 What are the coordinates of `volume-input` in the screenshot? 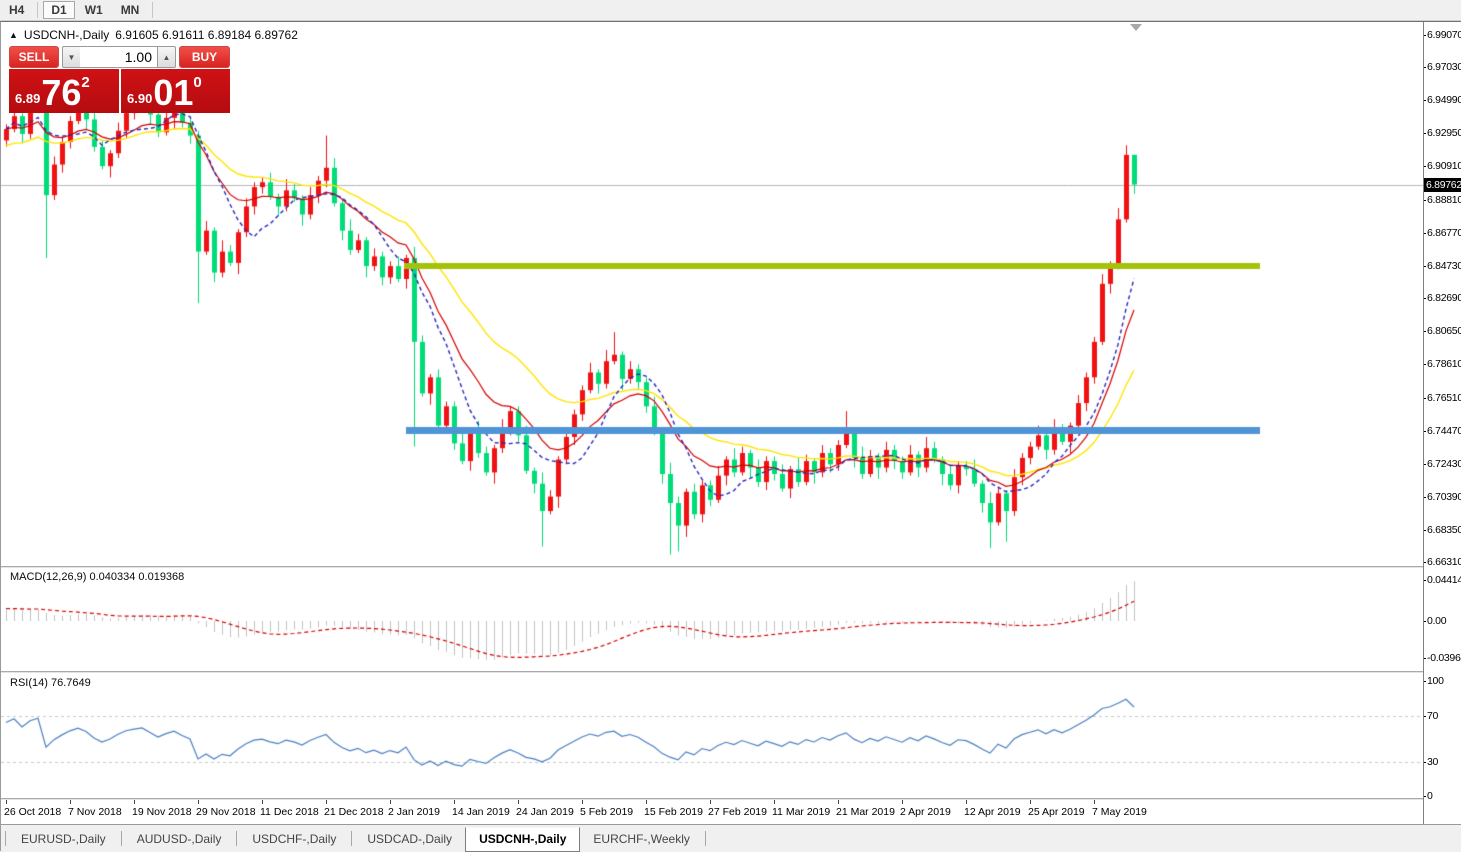 It's located at (119, 57).